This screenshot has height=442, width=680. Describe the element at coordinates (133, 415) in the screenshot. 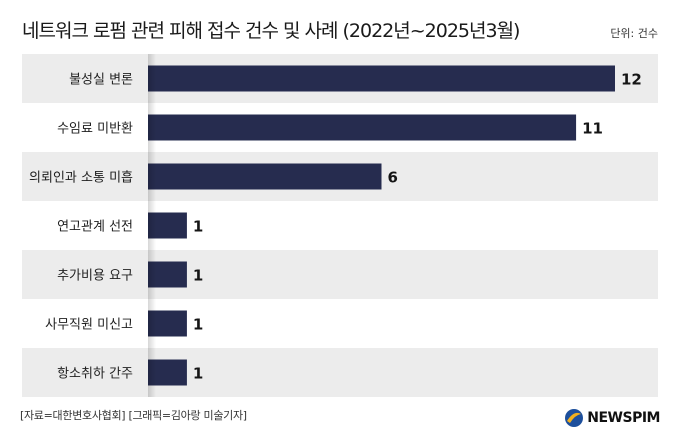

I see `source-credit: [자료=대한변호사협회] [그래픽=김아랑 미술기자]` at that location.